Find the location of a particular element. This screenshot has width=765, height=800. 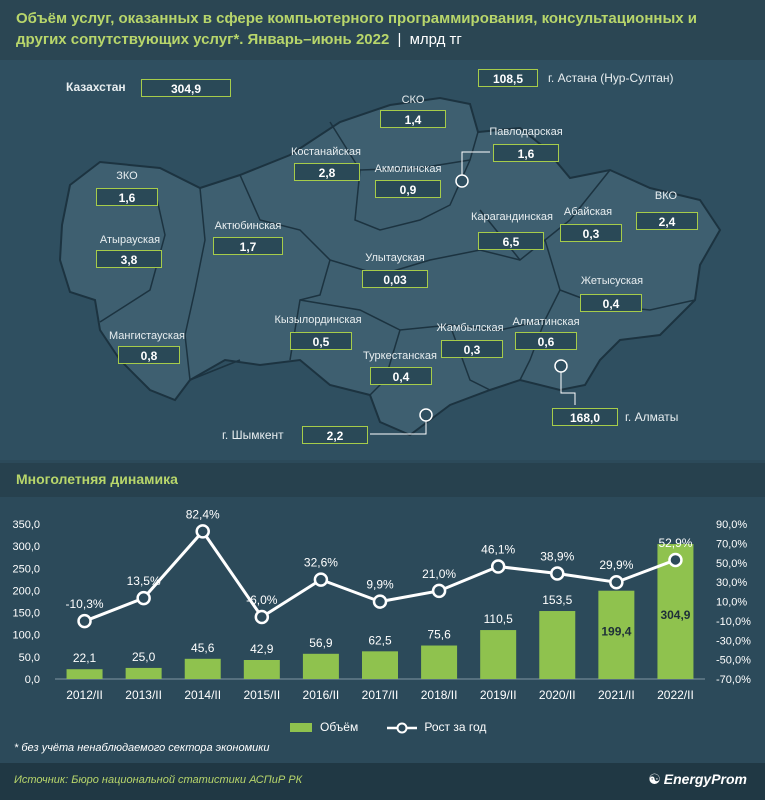

bar-value-label: 42,9 is located at coordinates (262, 649).